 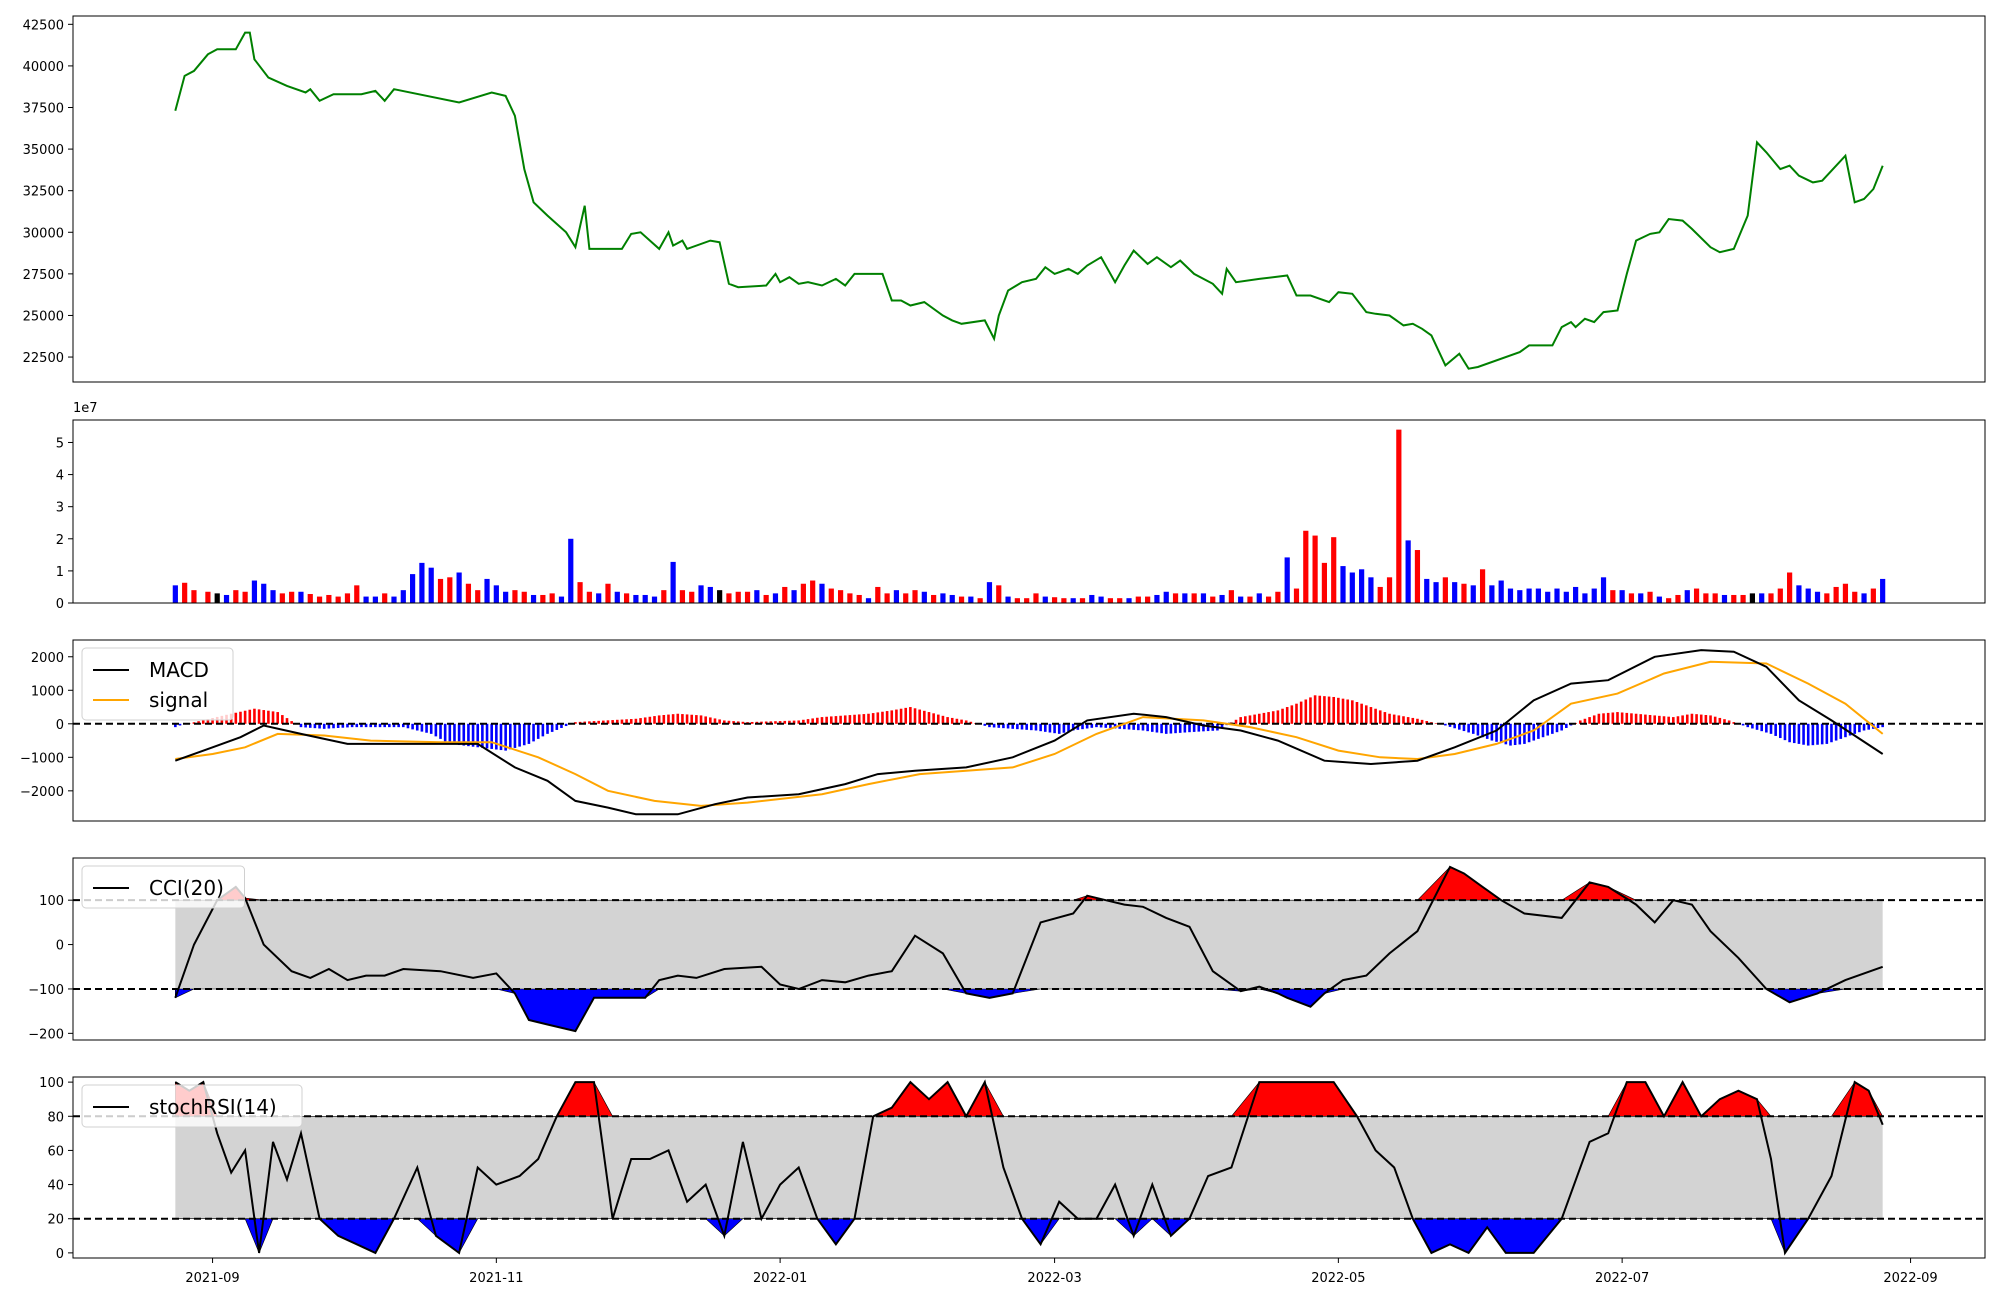 I want to click on y-tick-label: 32500, so click(x=43, y=192).